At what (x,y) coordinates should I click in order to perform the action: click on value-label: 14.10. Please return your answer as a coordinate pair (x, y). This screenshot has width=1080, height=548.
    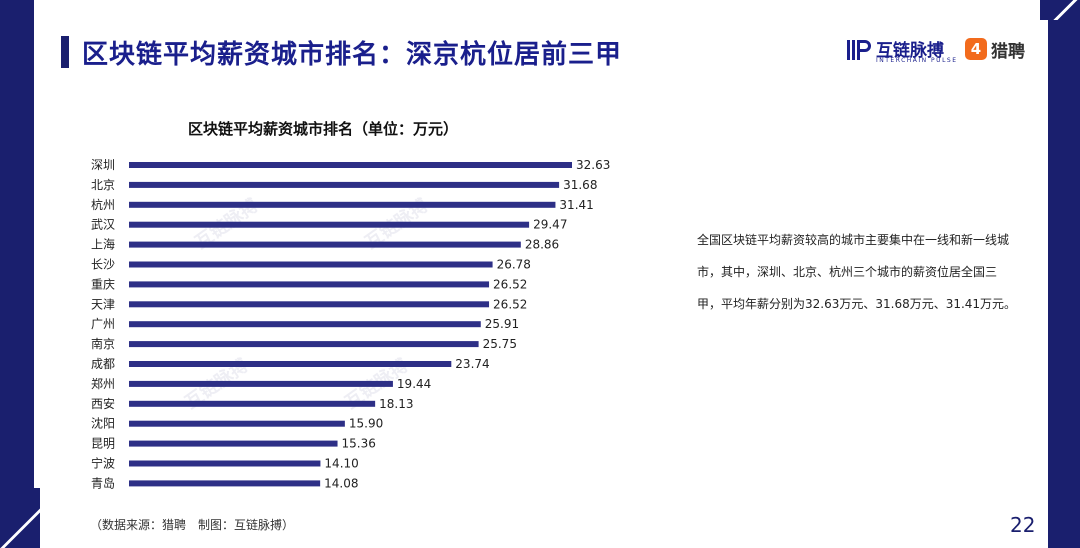
    Looking at the image, I should click on (341, 464).